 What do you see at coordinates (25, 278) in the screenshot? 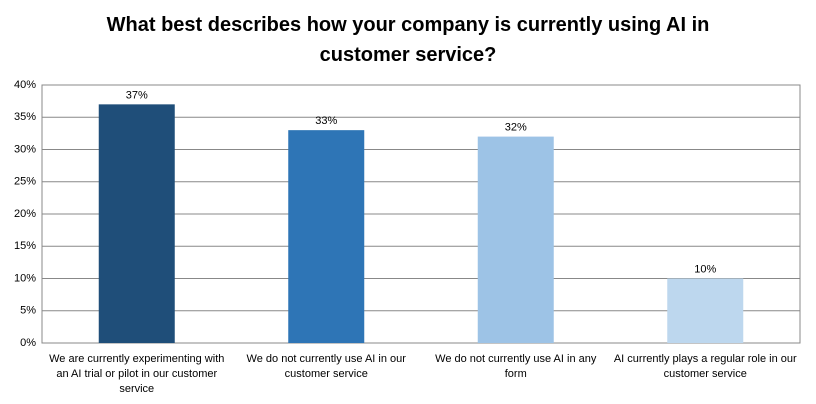
I see `y-tick-label: 10%` at bounding box center [25, 278].